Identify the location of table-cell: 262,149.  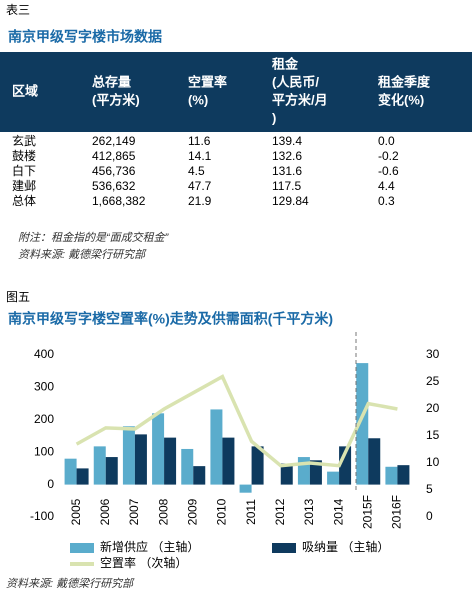
(114, 141).